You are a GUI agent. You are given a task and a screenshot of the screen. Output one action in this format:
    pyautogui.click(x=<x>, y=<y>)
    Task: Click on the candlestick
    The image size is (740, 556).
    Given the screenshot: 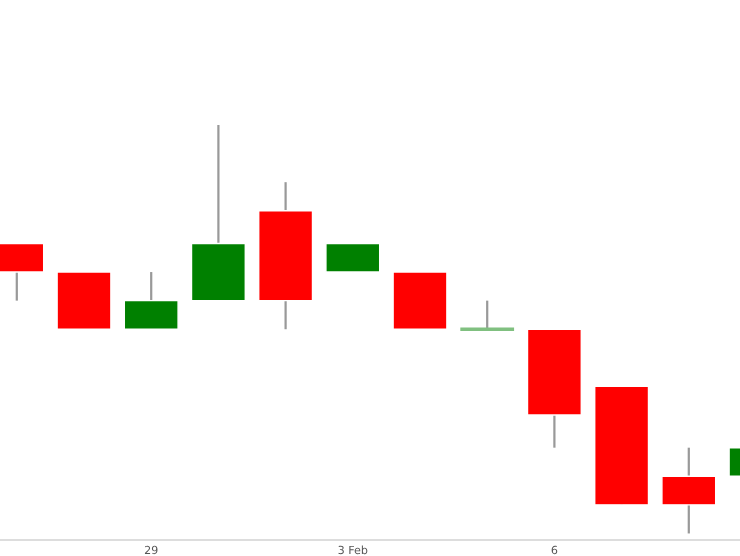 What is the action you would take?
    pyautogui.click(x=487, y=315)
    